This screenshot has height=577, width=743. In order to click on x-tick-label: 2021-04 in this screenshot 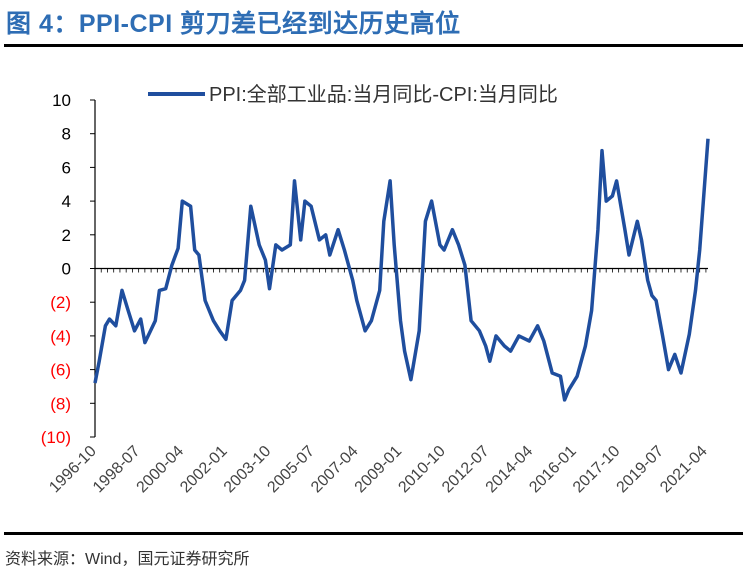, I will do `click(684, 470)`.